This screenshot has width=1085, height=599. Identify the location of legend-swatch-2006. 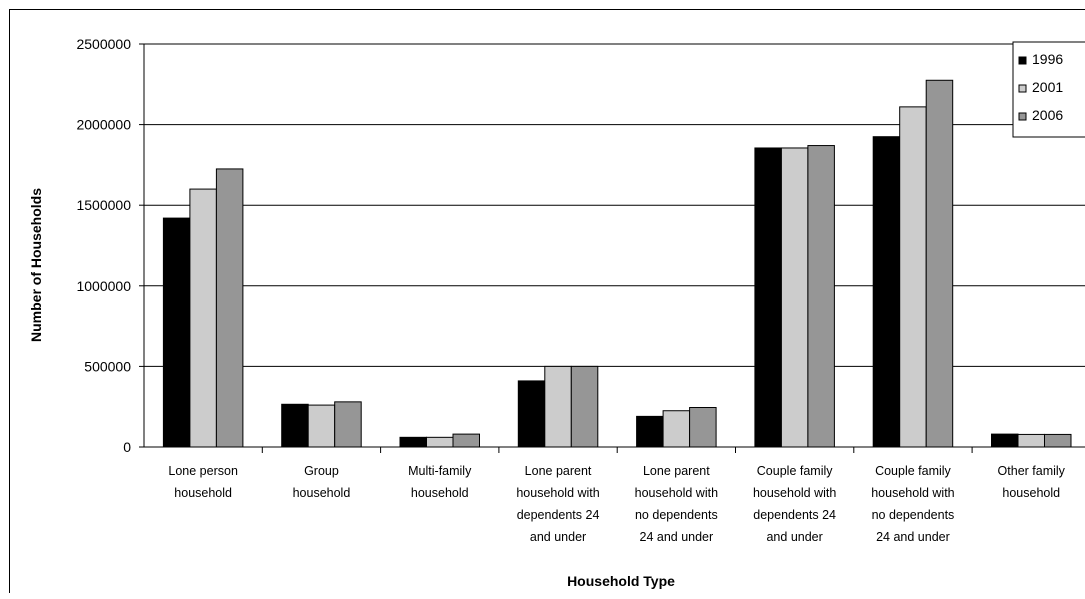
(1022, 116).